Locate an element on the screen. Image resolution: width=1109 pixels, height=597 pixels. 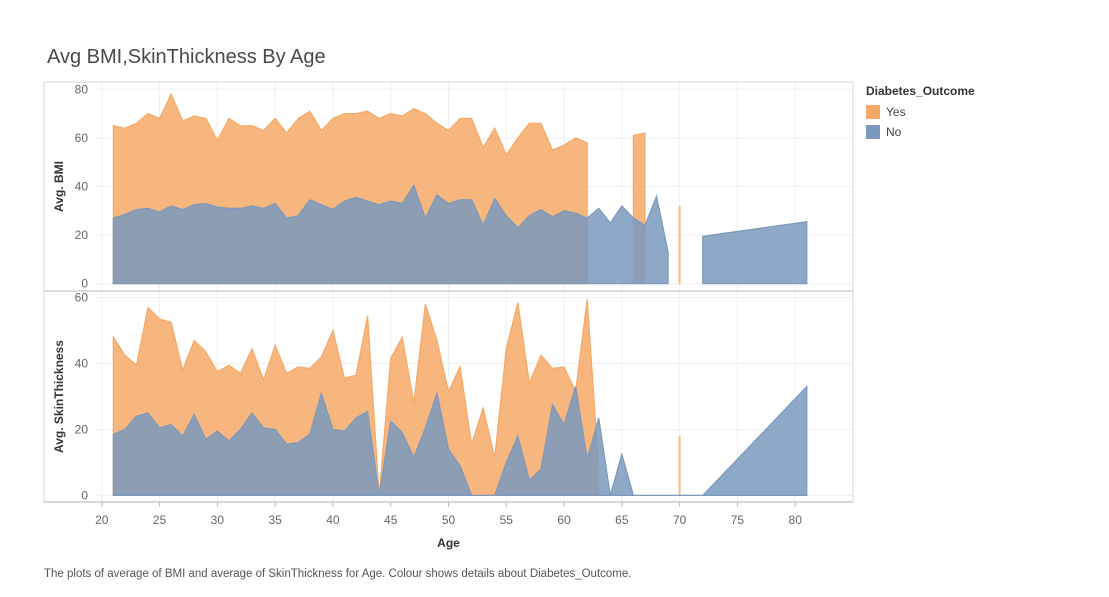
x-tick-label: 45 is located at coordinates (391, 520).